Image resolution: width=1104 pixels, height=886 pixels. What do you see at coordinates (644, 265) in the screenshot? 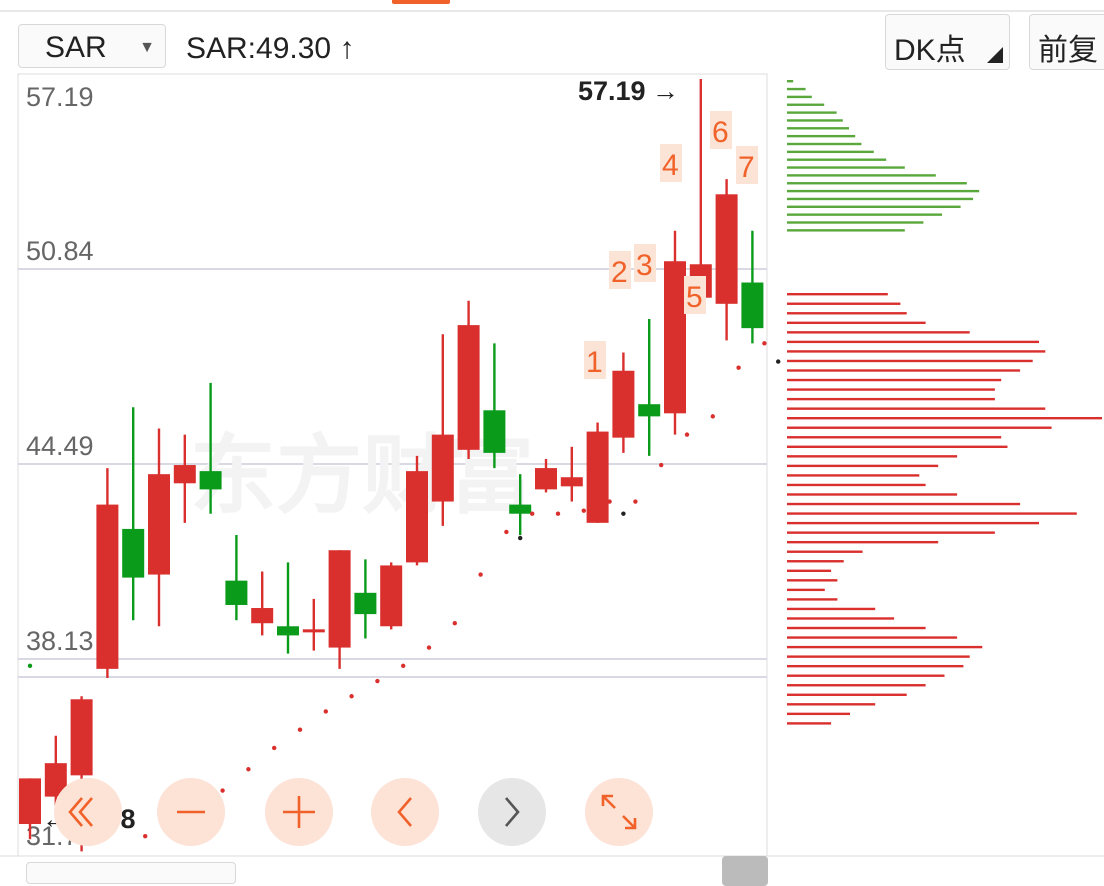
I see `signal-label: 3` at bounding box center [644, 265].